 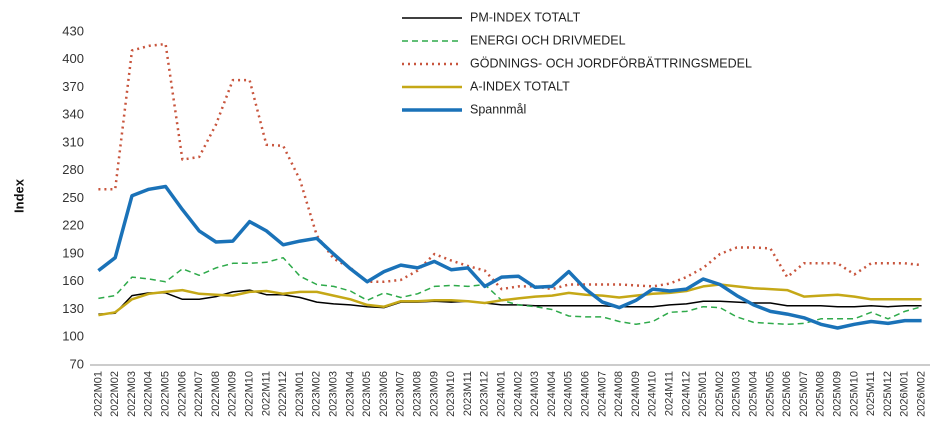 I want to click on y-axis-label: Index, so click(x=18, y=195).